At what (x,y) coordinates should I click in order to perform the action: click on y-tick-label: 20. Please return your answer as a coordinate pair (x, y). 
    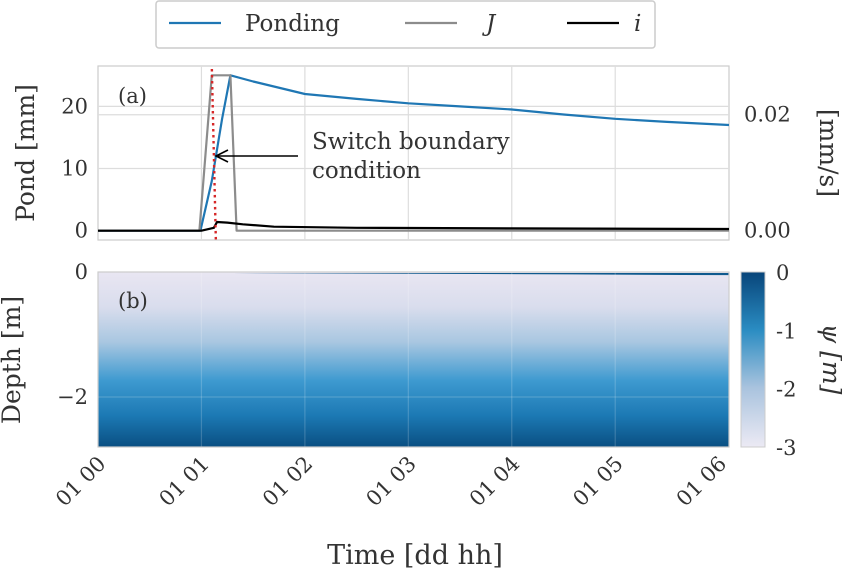
    Looking at the image, I should click on (74, 106).